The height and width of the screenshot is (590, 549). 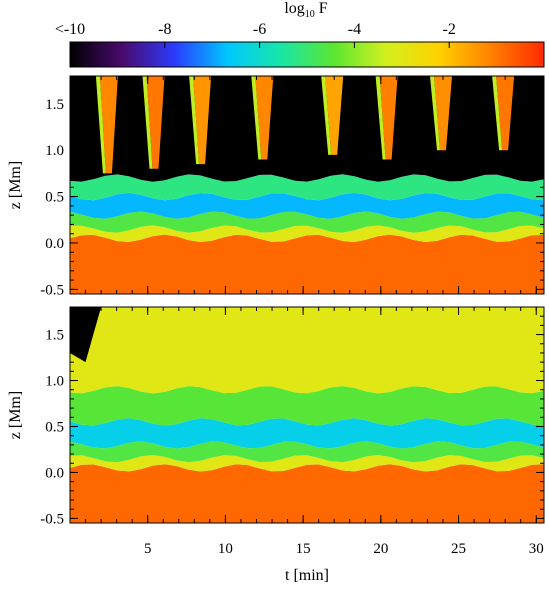 I want to click on bottom-xlabel: t [min], so click(x=307, y=575).